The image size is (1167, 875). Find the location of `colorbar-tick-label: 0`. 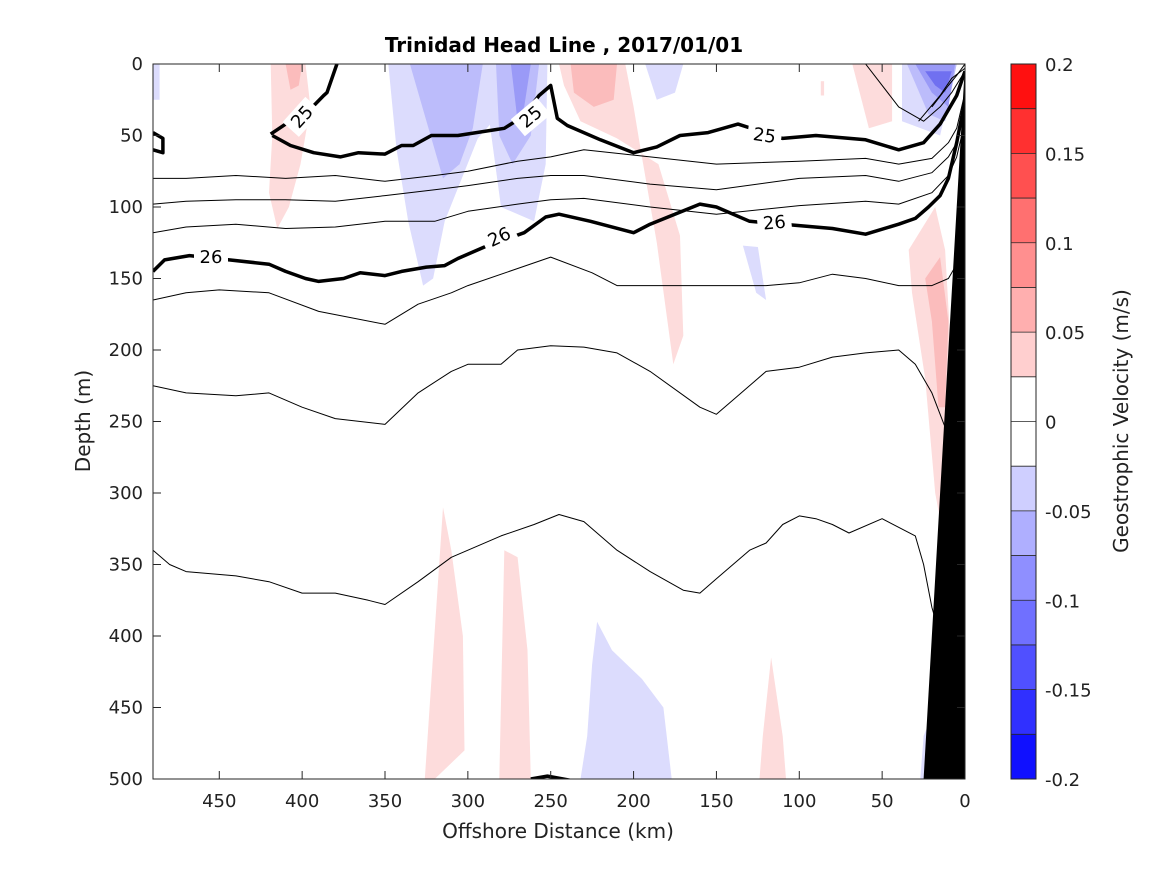

colorbar-tick-label: 0 is located at coordinates (1050, 423).